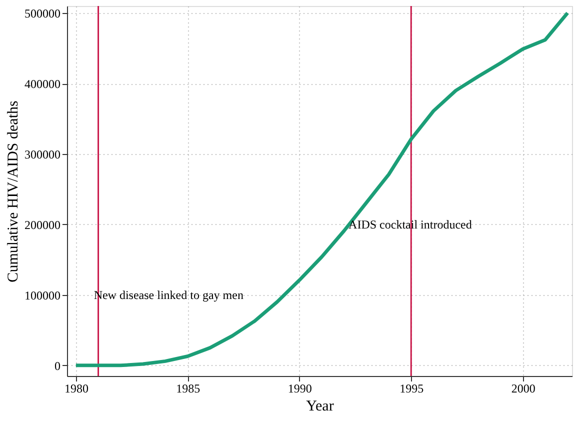 The width and height of the screenshot is (587, 421). What do you see at coordinates (42, 84) in the screenshot?
I see `y-tick-label: 400000` at bounding box center [42, 84].